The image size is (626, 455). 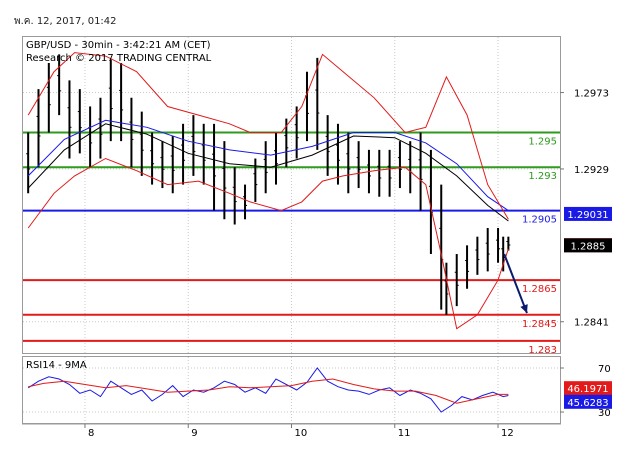 What do you see at coordinates (56, 365) in the screenshot?
I see `rsi-chart-title: RSI14 - 9MA` at bounding box center [56, 365].